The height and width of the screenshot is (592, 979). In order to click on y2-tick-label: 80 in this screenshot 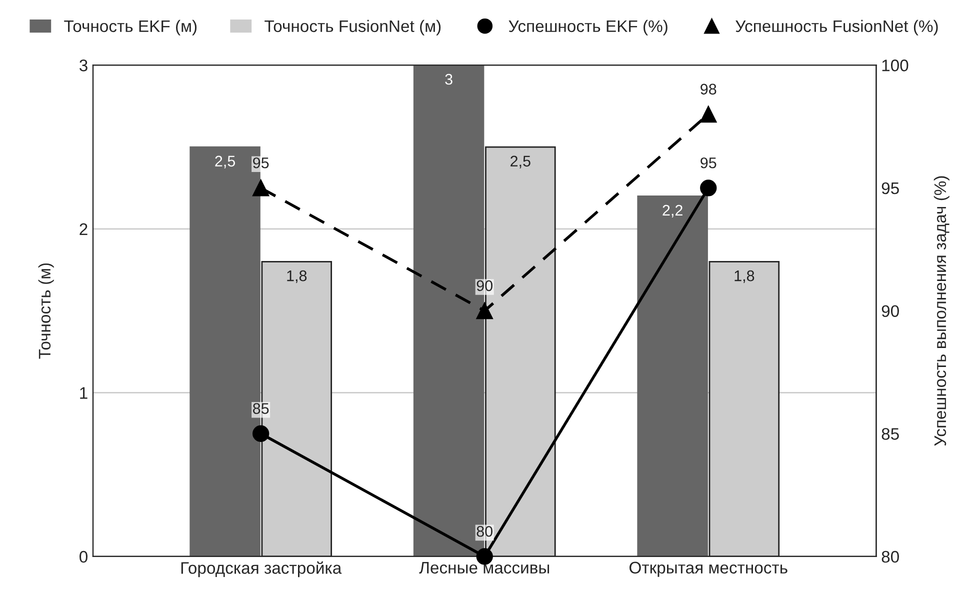, I will do `click(890, 556)`.